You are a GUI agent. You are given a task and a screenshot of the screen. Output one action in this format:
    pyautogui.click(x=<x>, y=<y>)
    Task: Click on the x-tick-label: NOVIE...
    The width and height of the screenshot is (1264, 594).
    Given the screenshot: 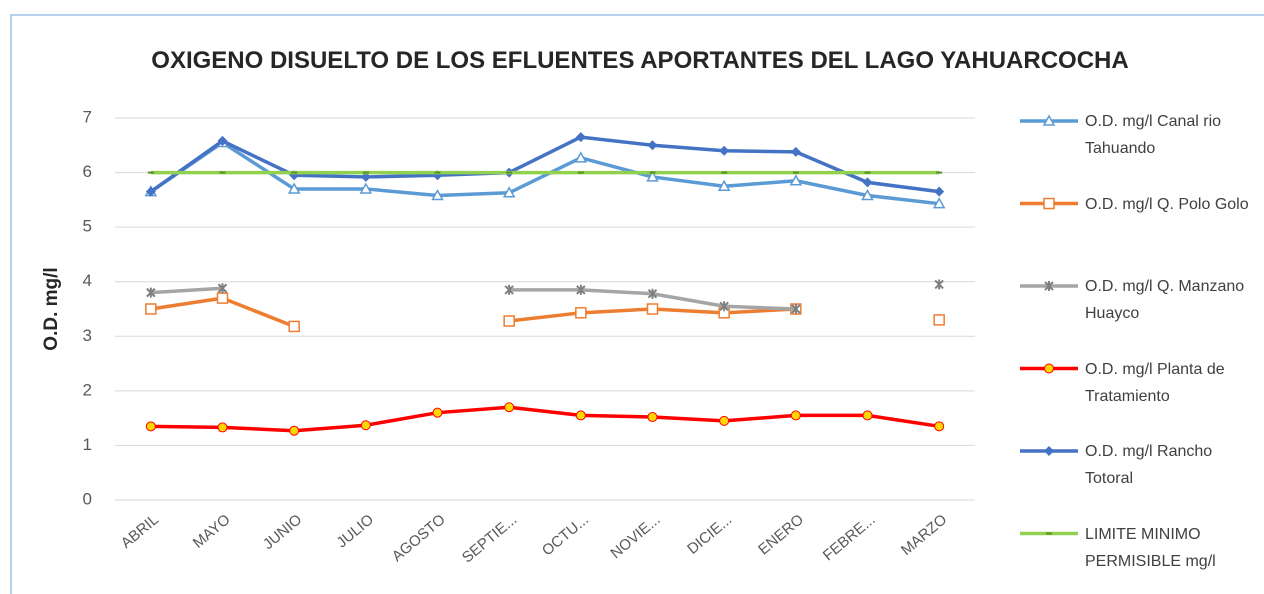 What is the action you would take?
    pyautogui.click(x=635, y=536)
    